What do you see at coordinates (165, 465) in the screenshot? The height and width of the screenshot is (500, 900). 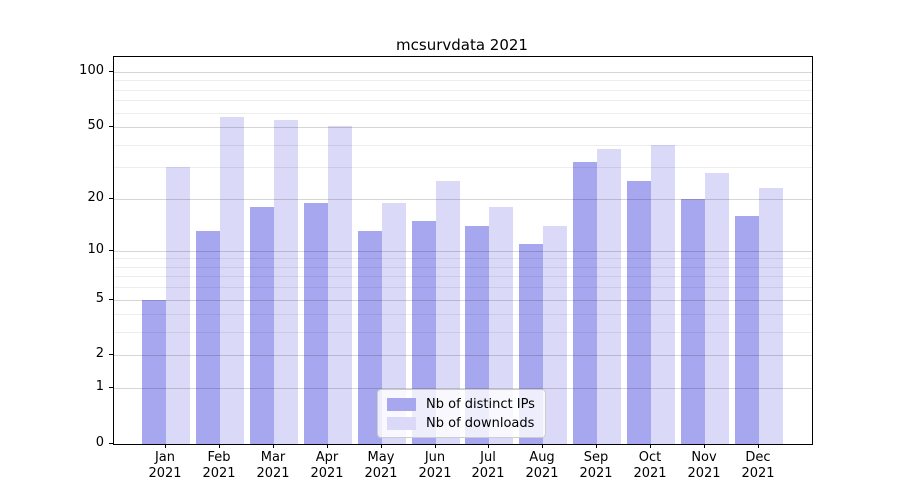 I see `x-axis-tick-label: Jan 2021` at bounding box center [165, 465].